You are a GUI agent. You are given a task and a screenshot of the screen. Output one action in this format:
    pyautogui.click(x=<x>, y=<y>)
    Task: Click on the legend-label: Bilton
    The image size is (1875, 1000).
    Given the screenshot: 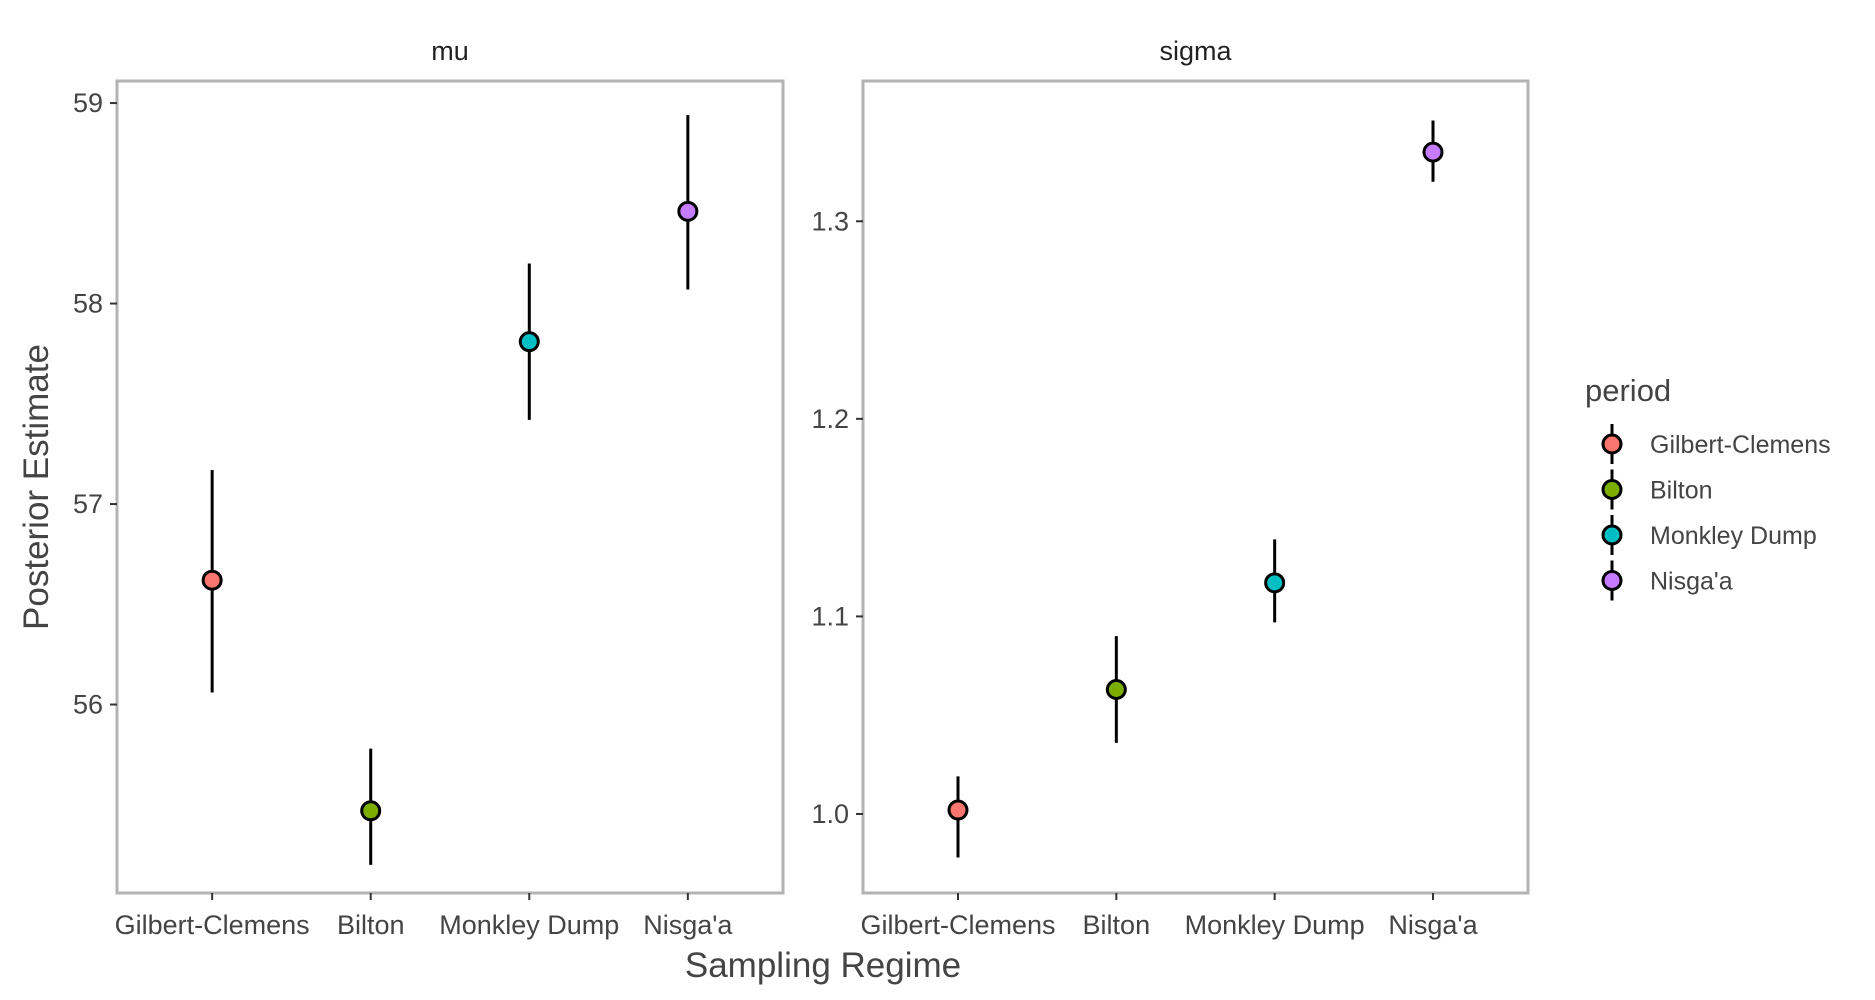 What is the action you would take?
    pyautogui.click(x=1681, y=491)
    